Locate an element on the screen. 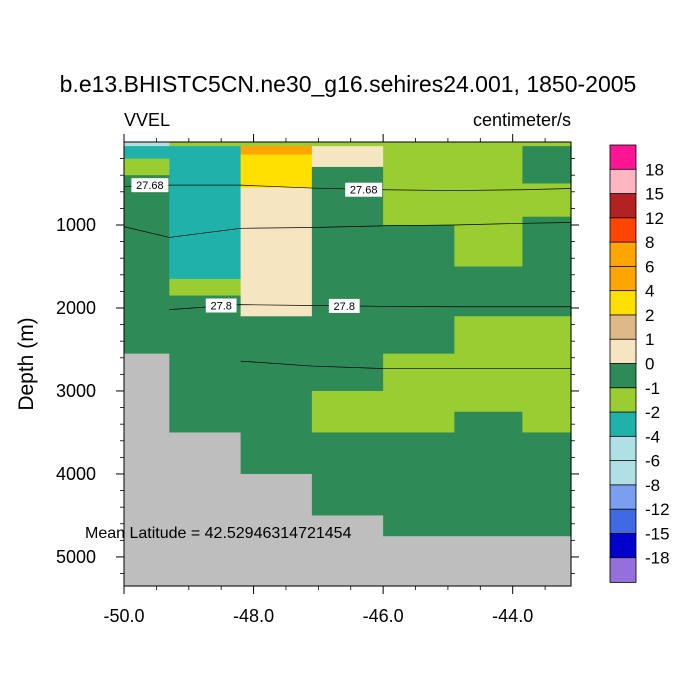 The width and height of the screenshot is (700, 700). colorbar-label: 15 is located at coordinates (654, 194).